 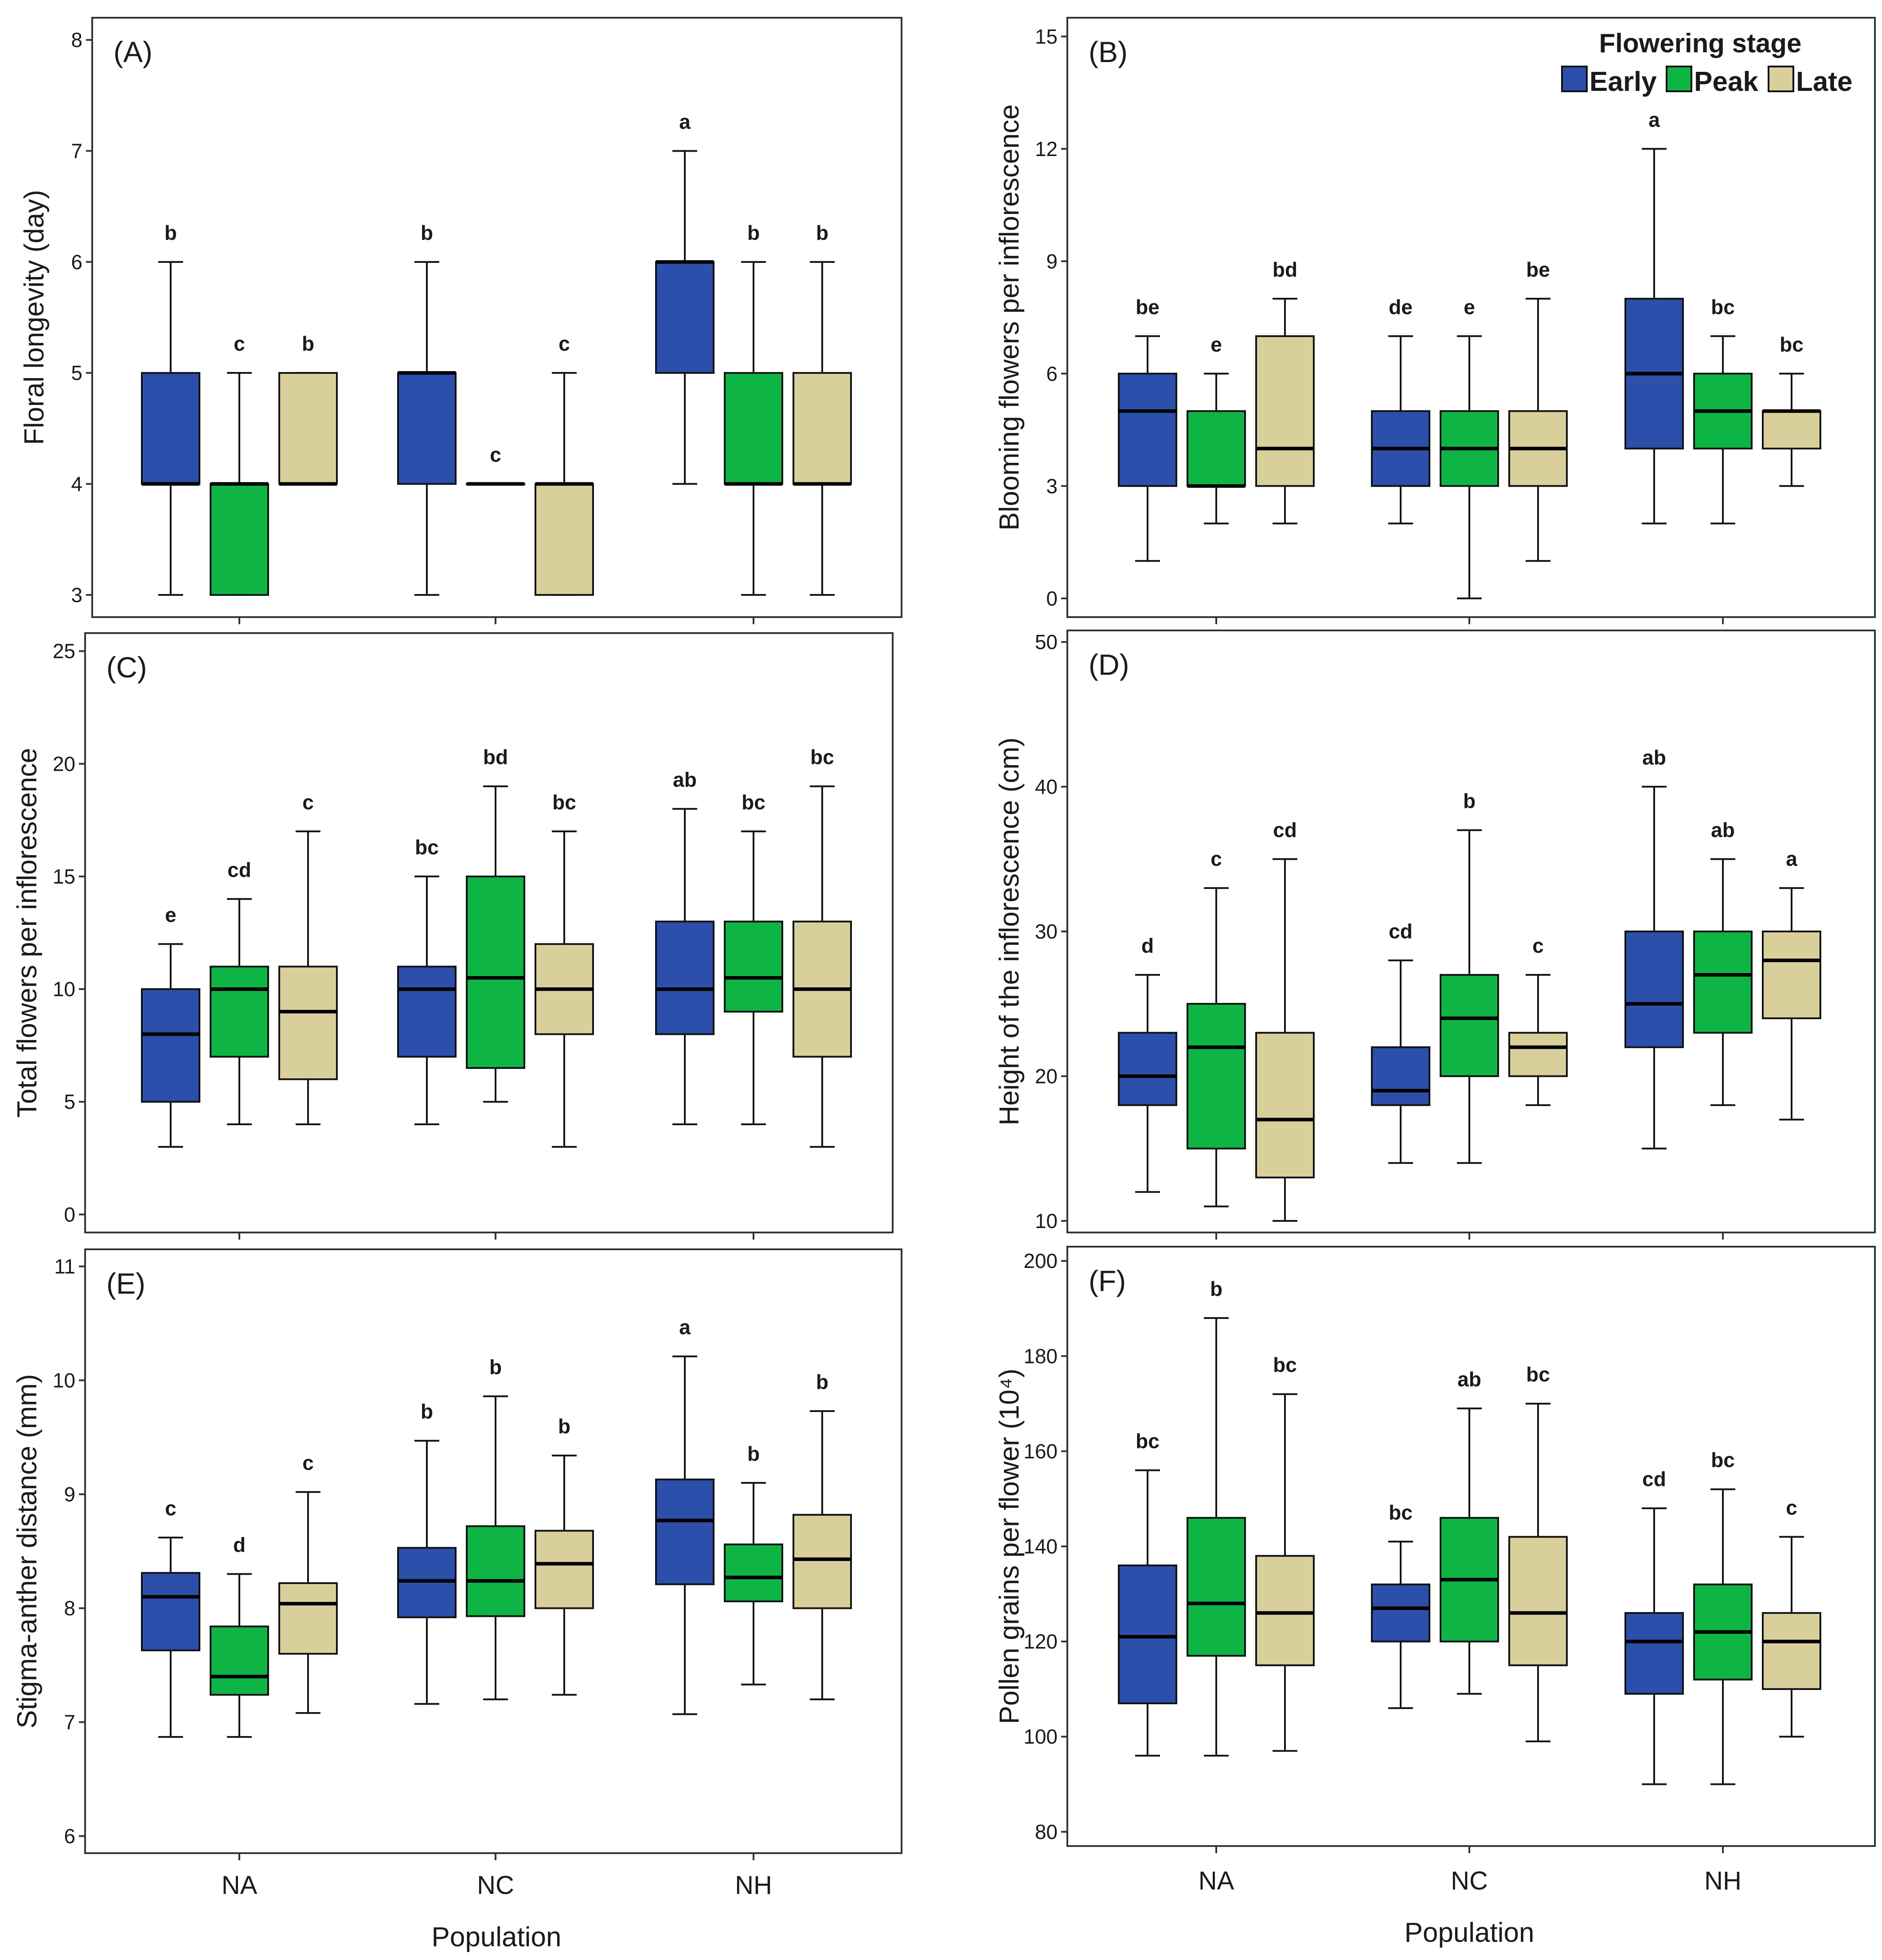 I want to click on box-late-na: bd, so click(x=1285, y=391).